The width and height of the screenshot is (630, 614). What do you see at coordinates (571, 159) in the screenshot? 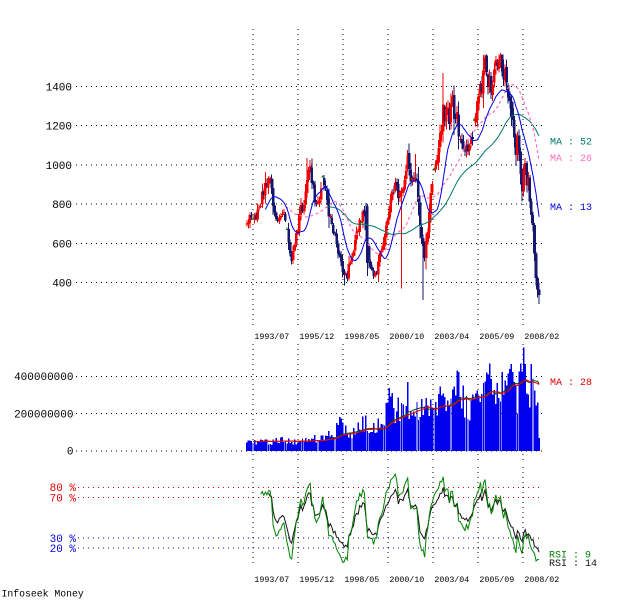
I see `svg-text: MA : 26` at bounding box center [571, 159].